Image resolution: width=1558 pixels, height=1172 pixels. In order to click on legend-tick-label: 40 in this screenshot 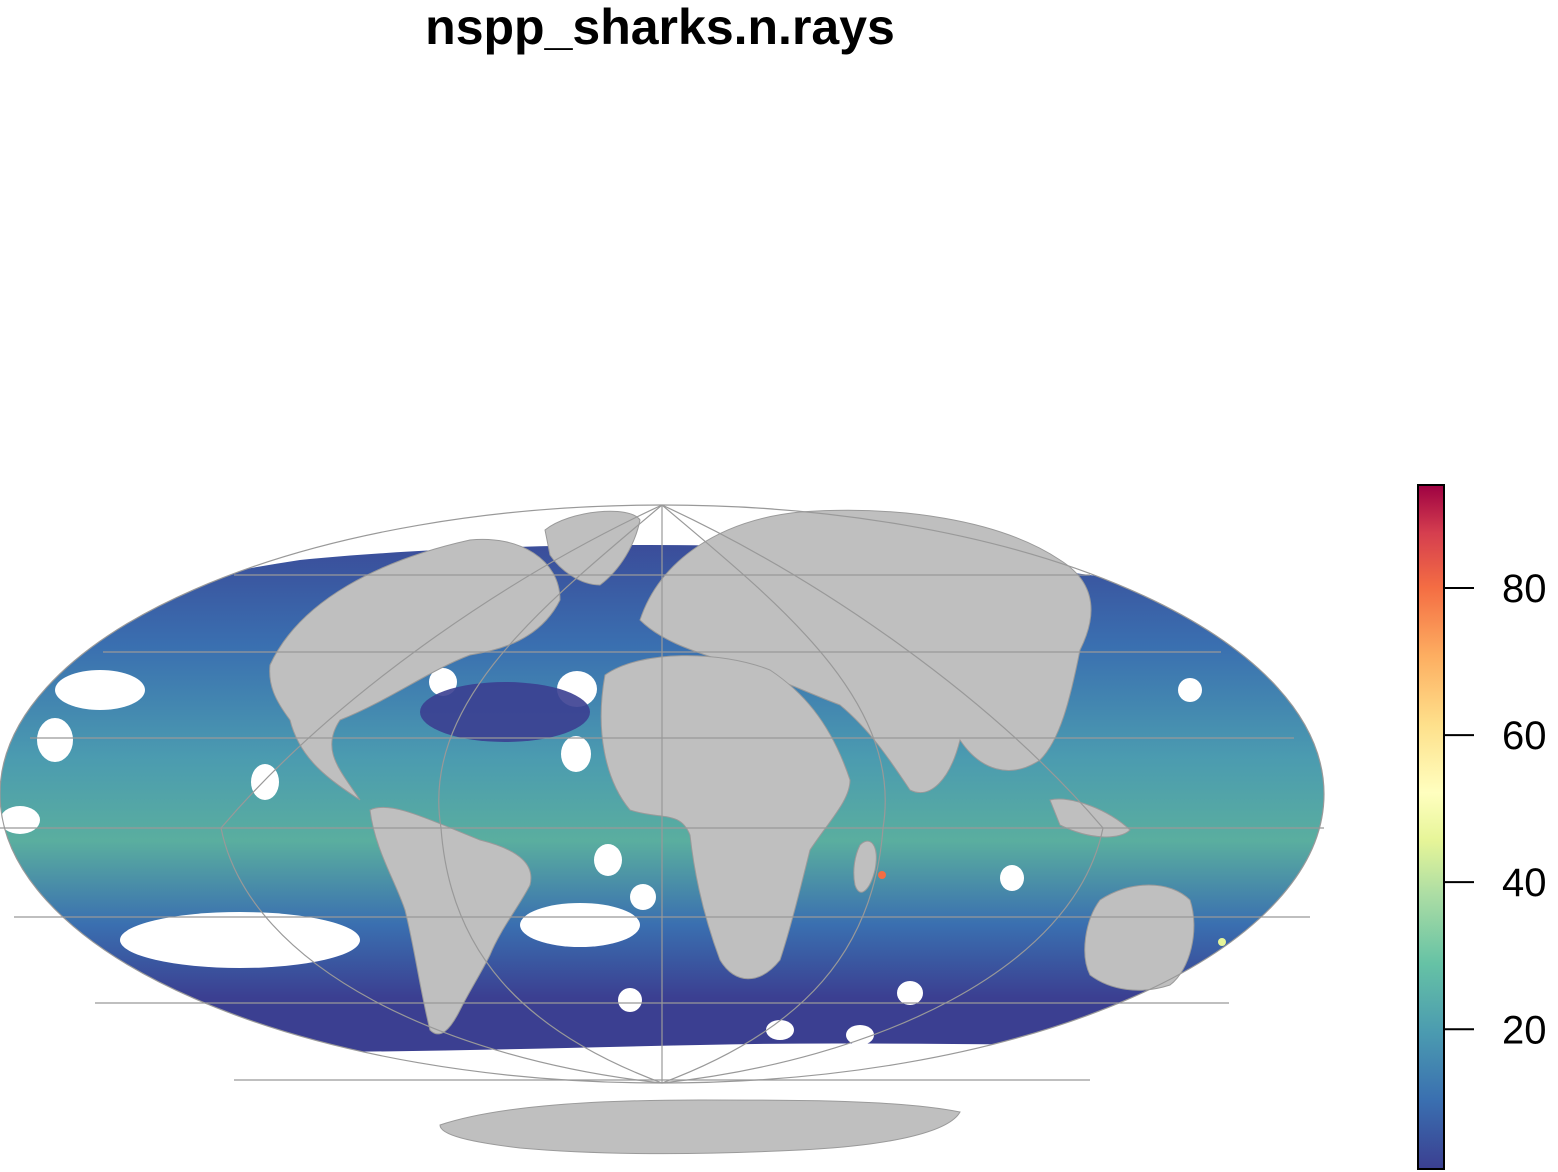, I will do `click(1524, 883)`.